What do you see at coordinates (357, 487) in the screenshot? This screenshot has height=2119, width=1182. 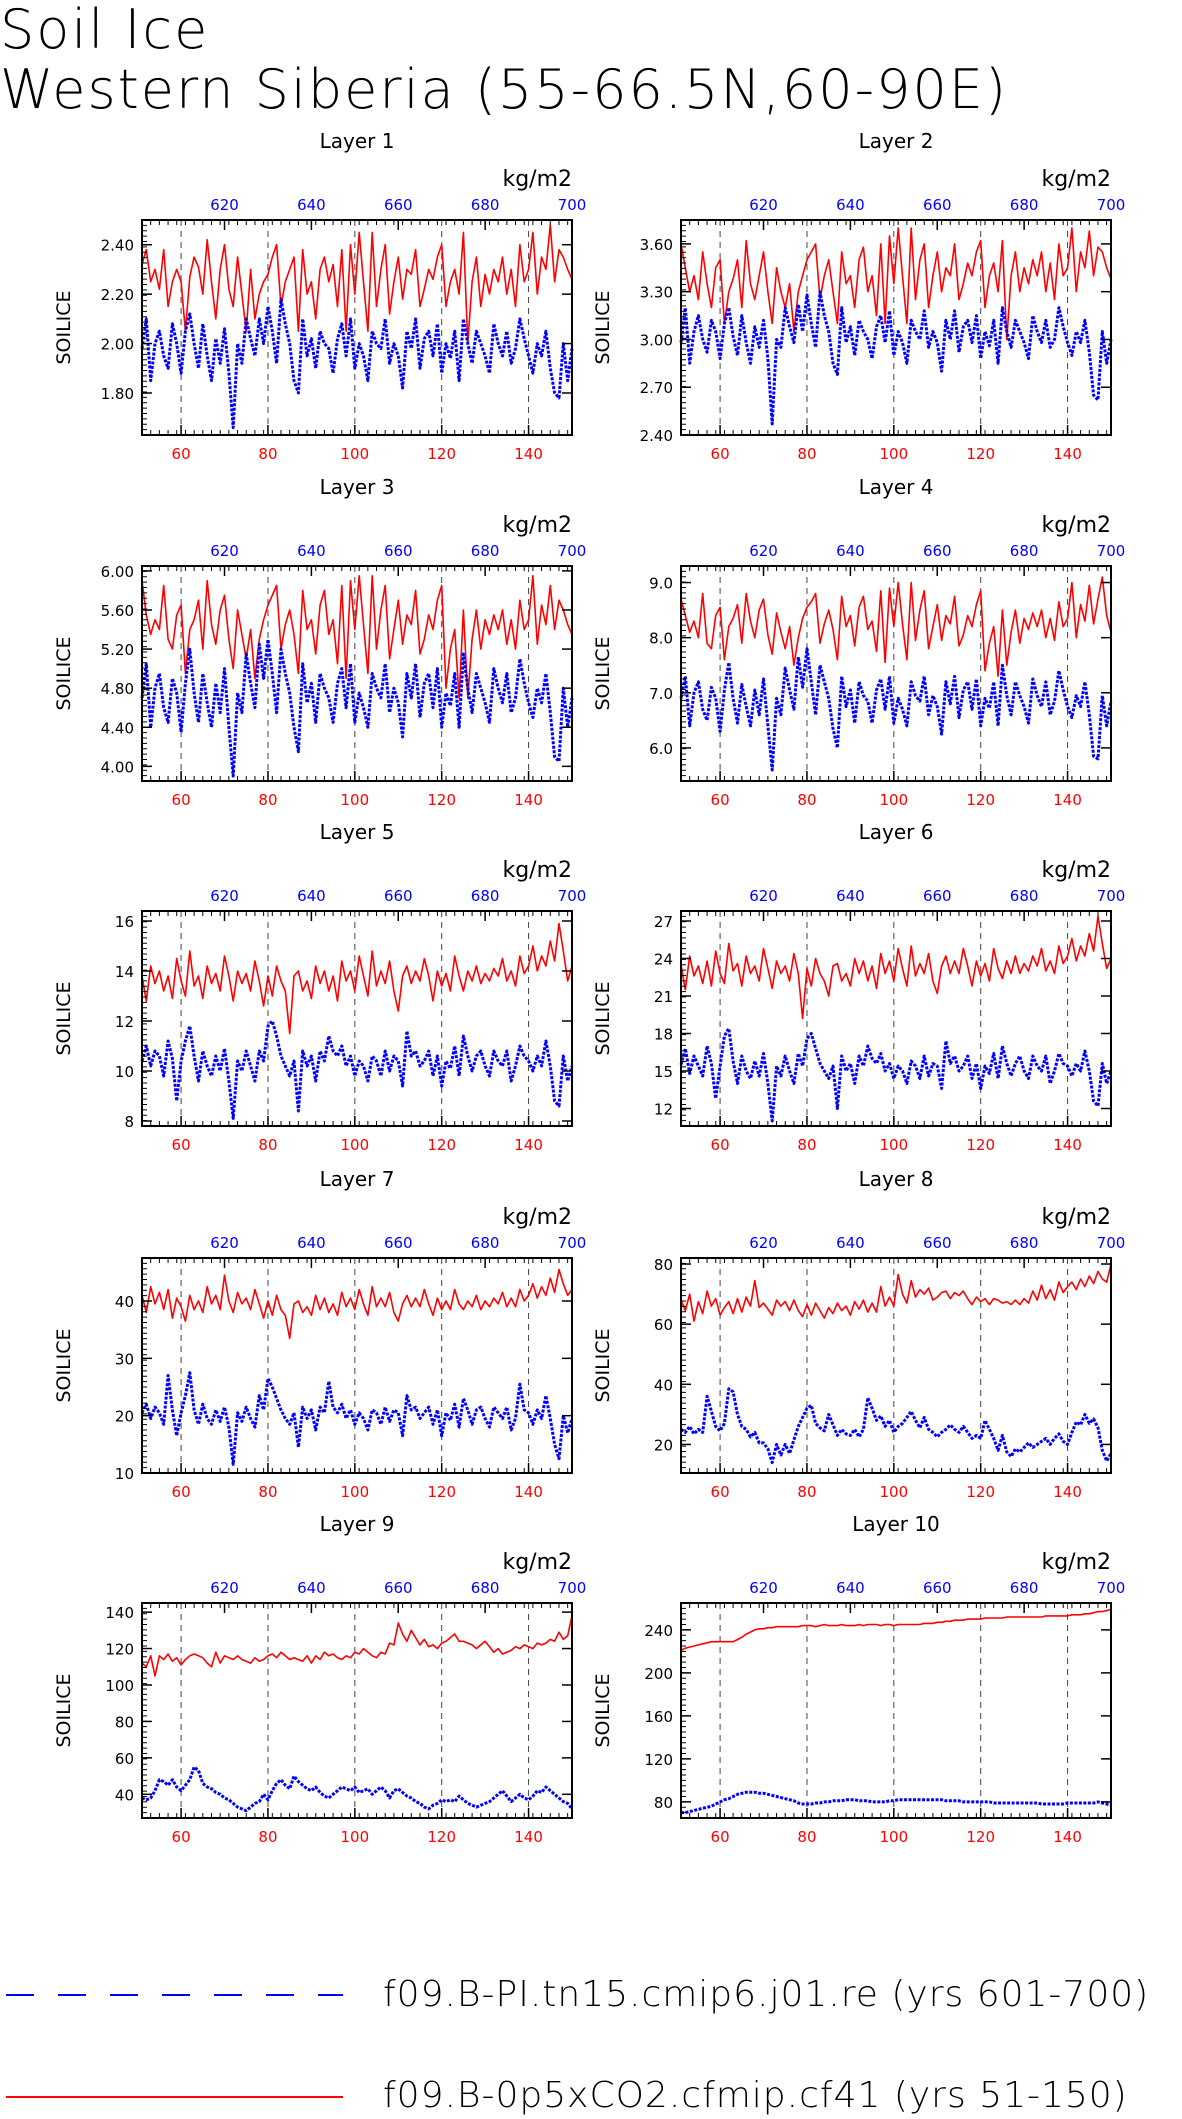 I see `panel-title: Layer 3` at bounding box center [357, 487].